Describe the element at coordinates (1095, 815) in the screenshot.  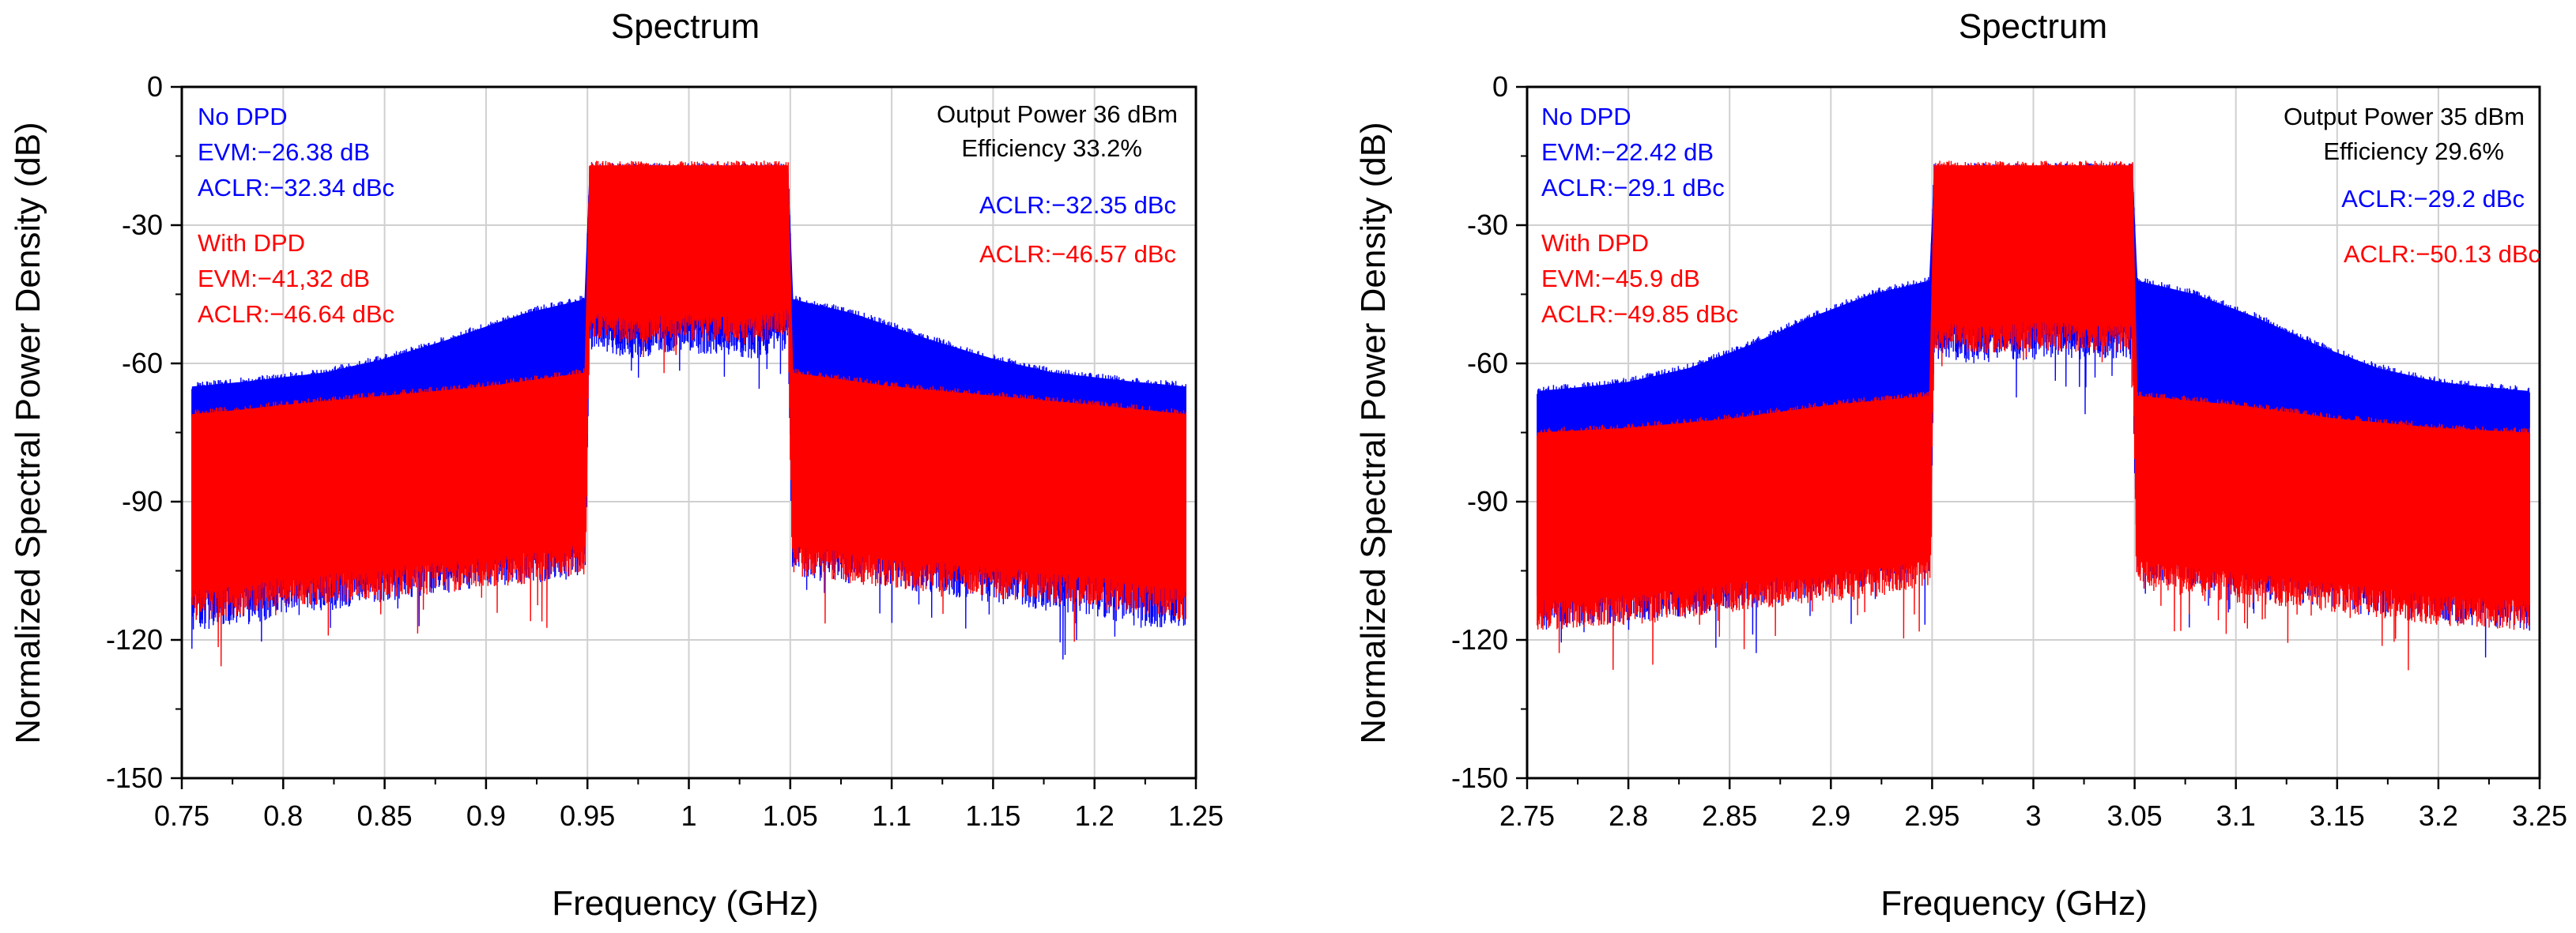
I see `x-tick-label: 1.2` at that location.